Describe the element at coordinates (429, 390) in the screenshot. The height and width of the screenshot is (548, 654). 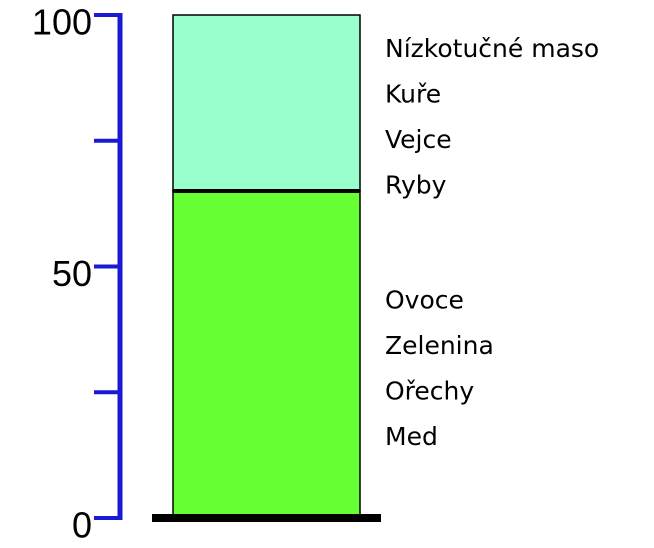
I see `segment-label: Ořechy` at that location.